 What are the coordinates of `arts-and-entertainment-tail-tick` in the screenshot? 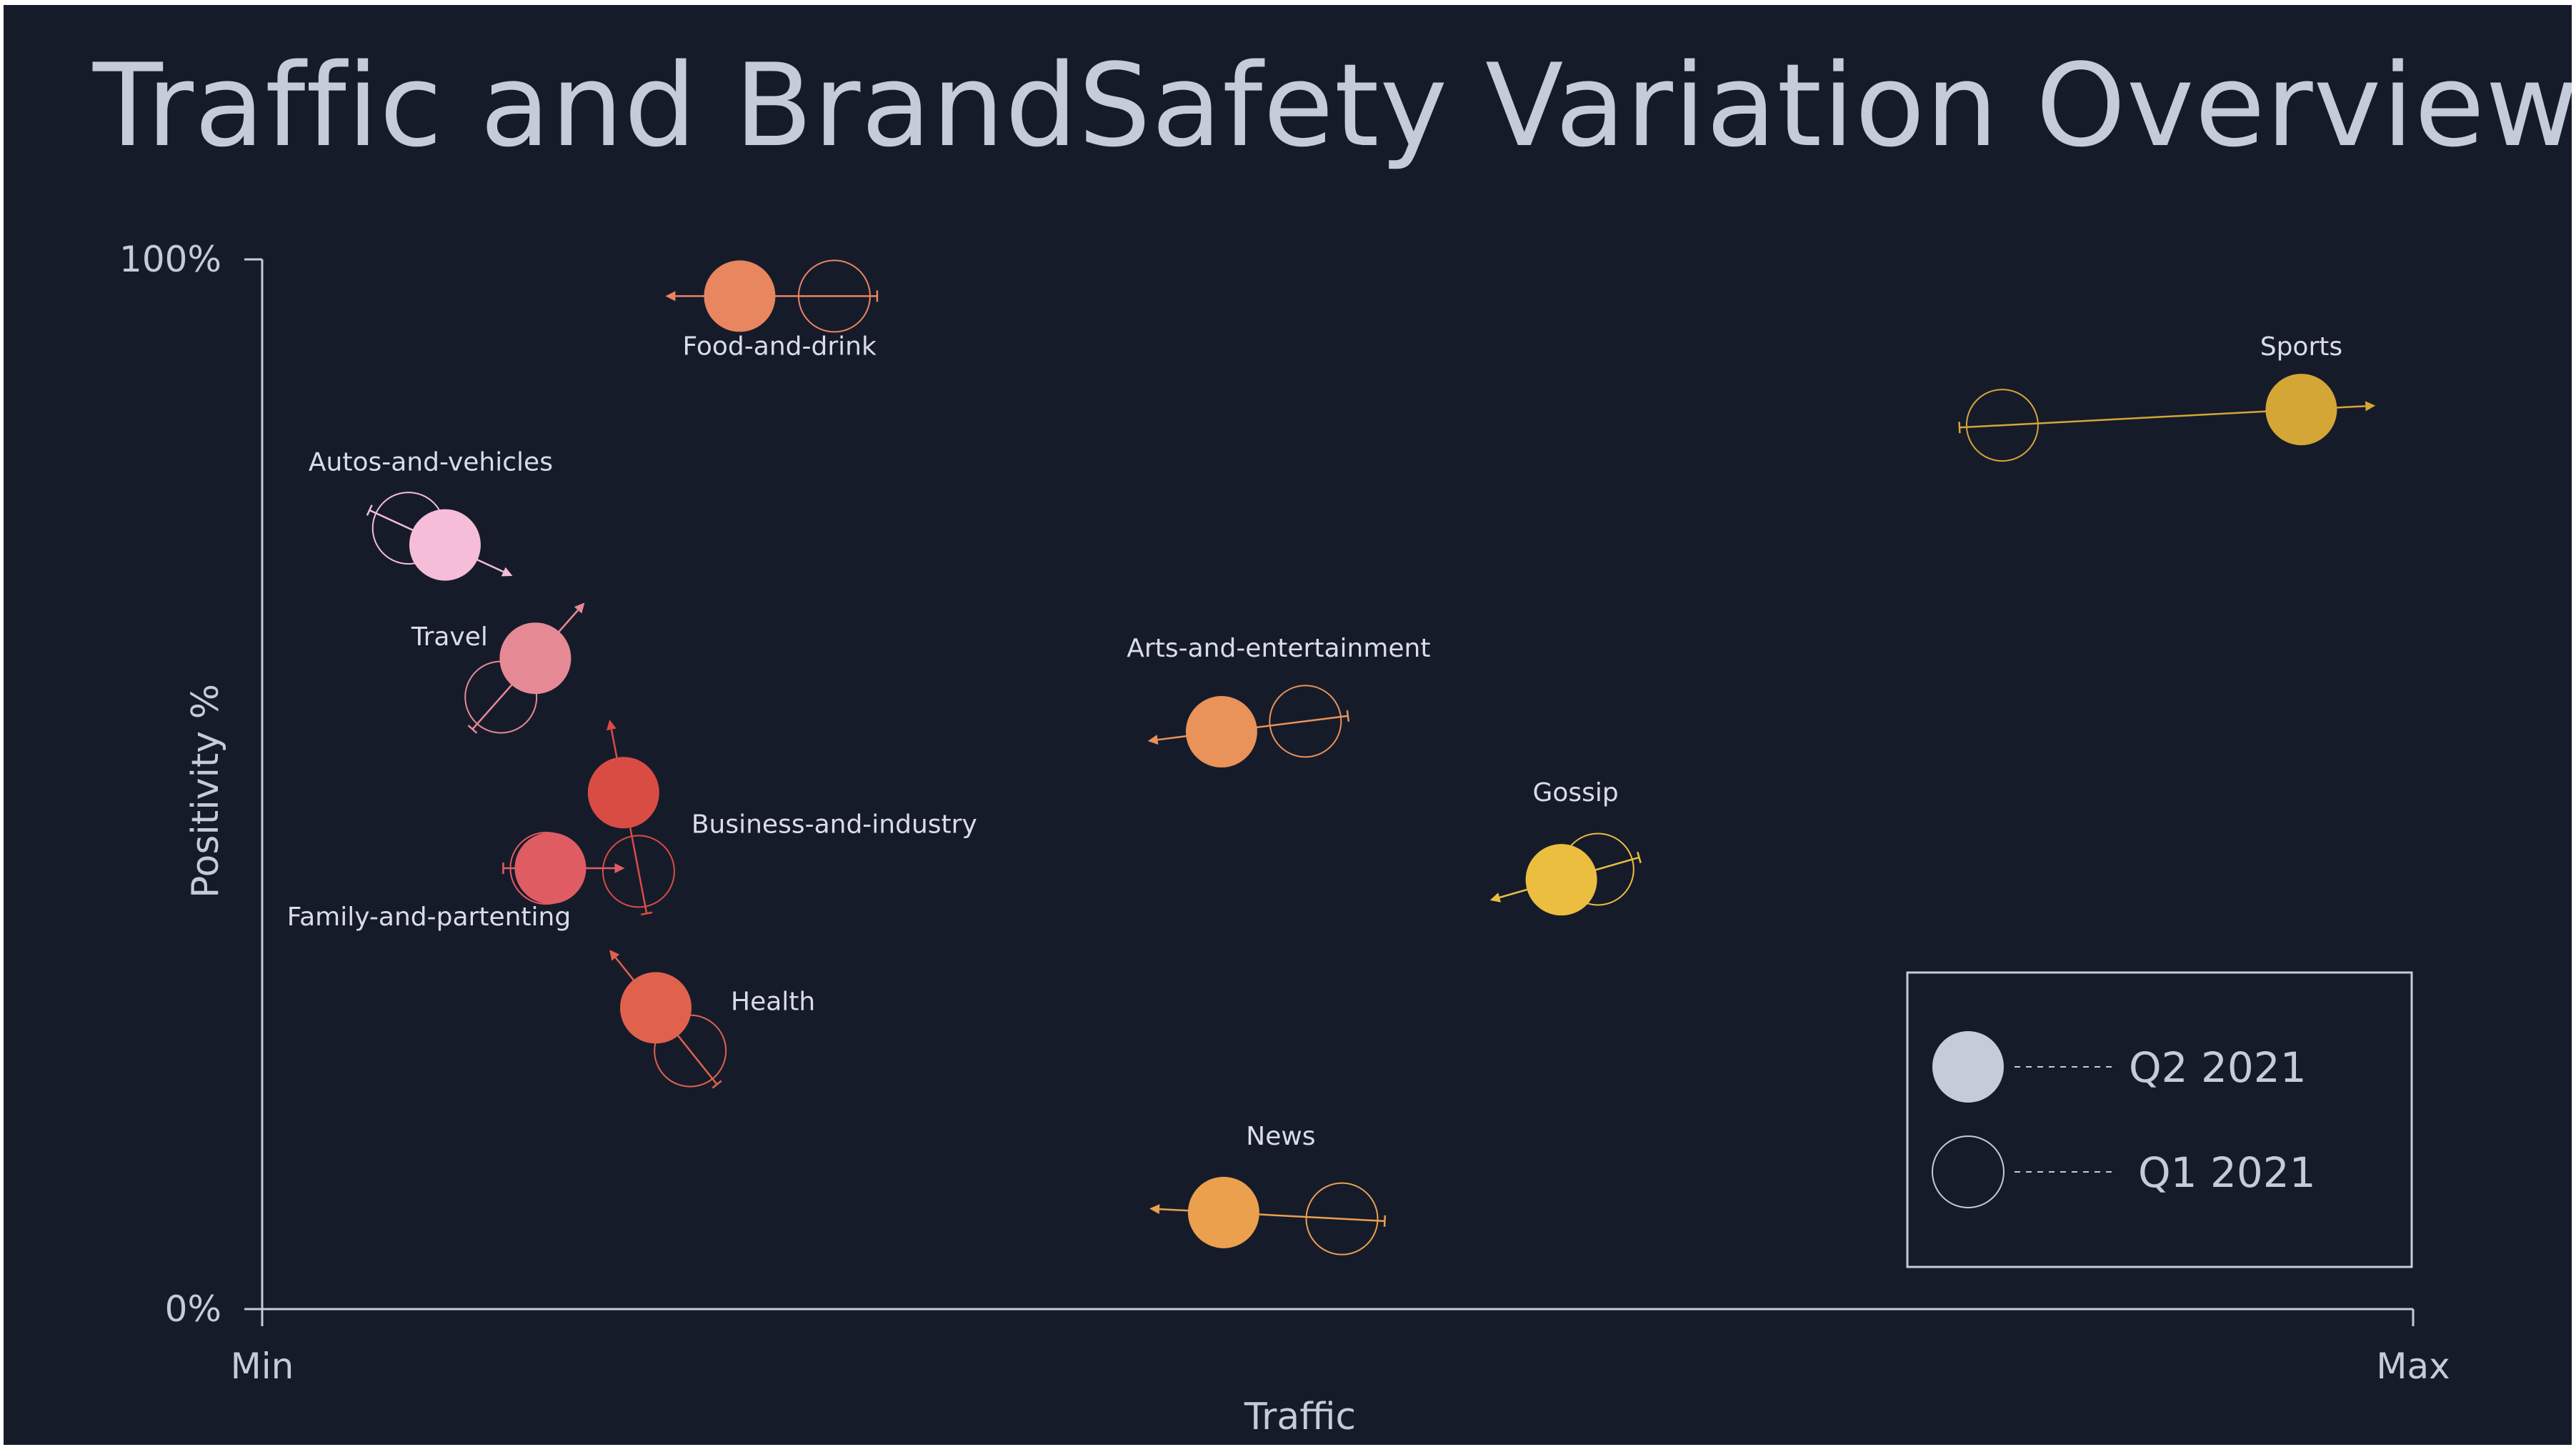 It's located at (1348, 716).